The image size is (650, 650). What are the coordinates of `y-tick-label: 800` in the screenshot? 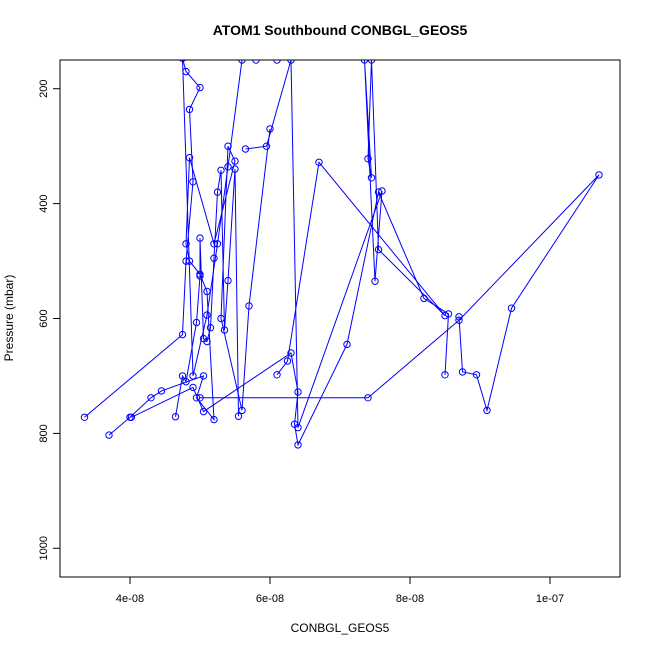 It's located at (44, 433).